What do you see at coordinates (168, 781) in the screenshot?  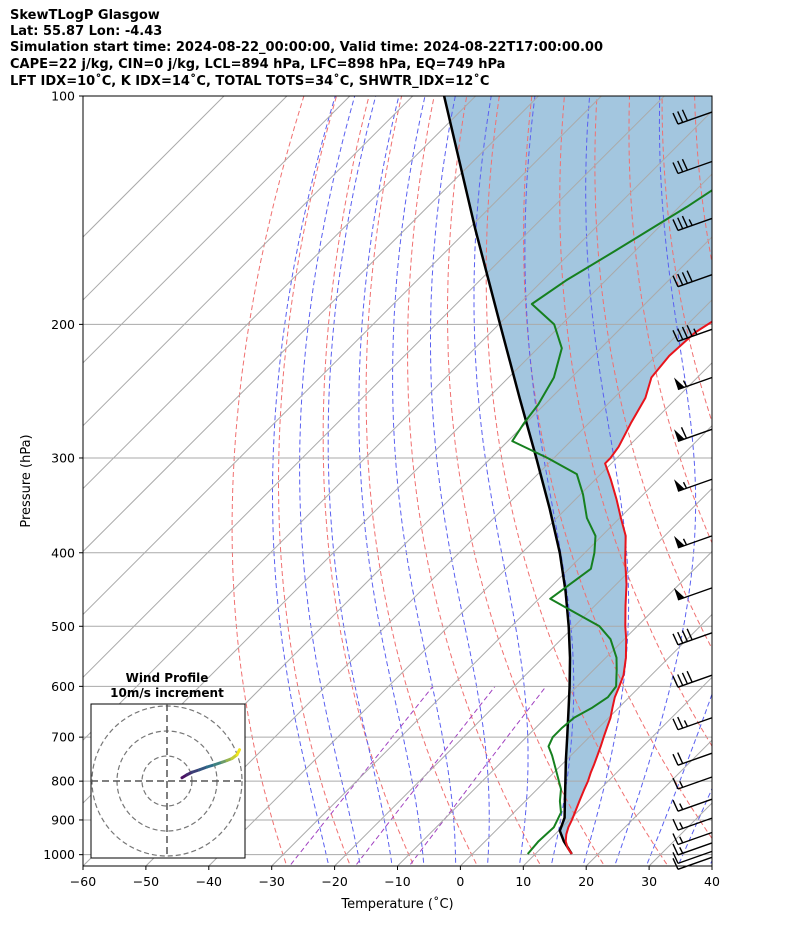 I see `hodograph-area` at bounding box center [168, 781].